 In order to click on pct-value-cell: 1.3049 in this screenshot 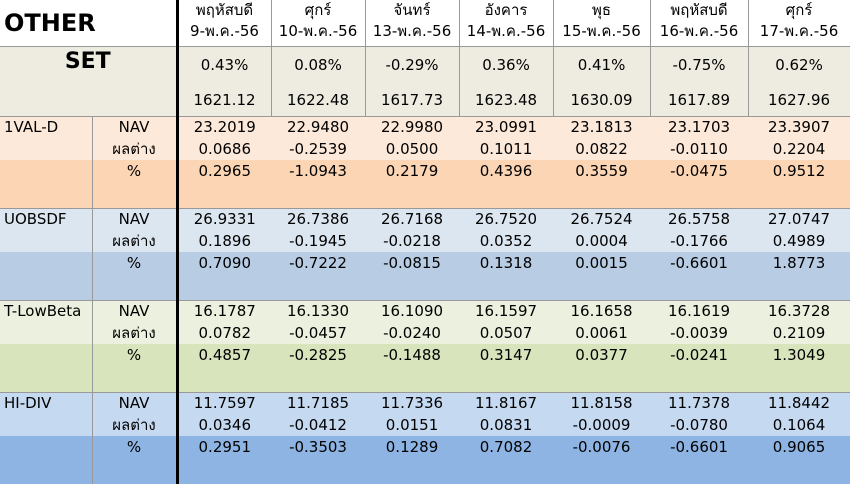, I will do `click(799, 355)`.